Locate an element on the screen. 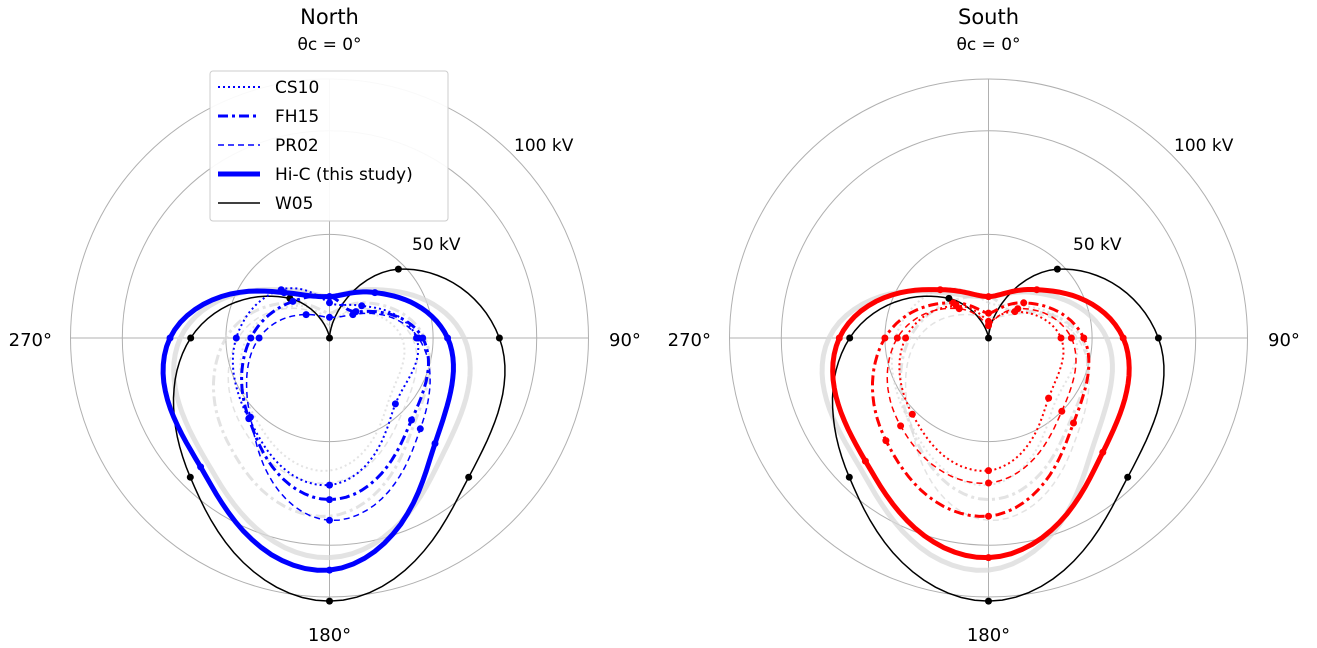 The image size is (1317, 648). ghost-curve-cs10 is located at coordinates (984, 387).